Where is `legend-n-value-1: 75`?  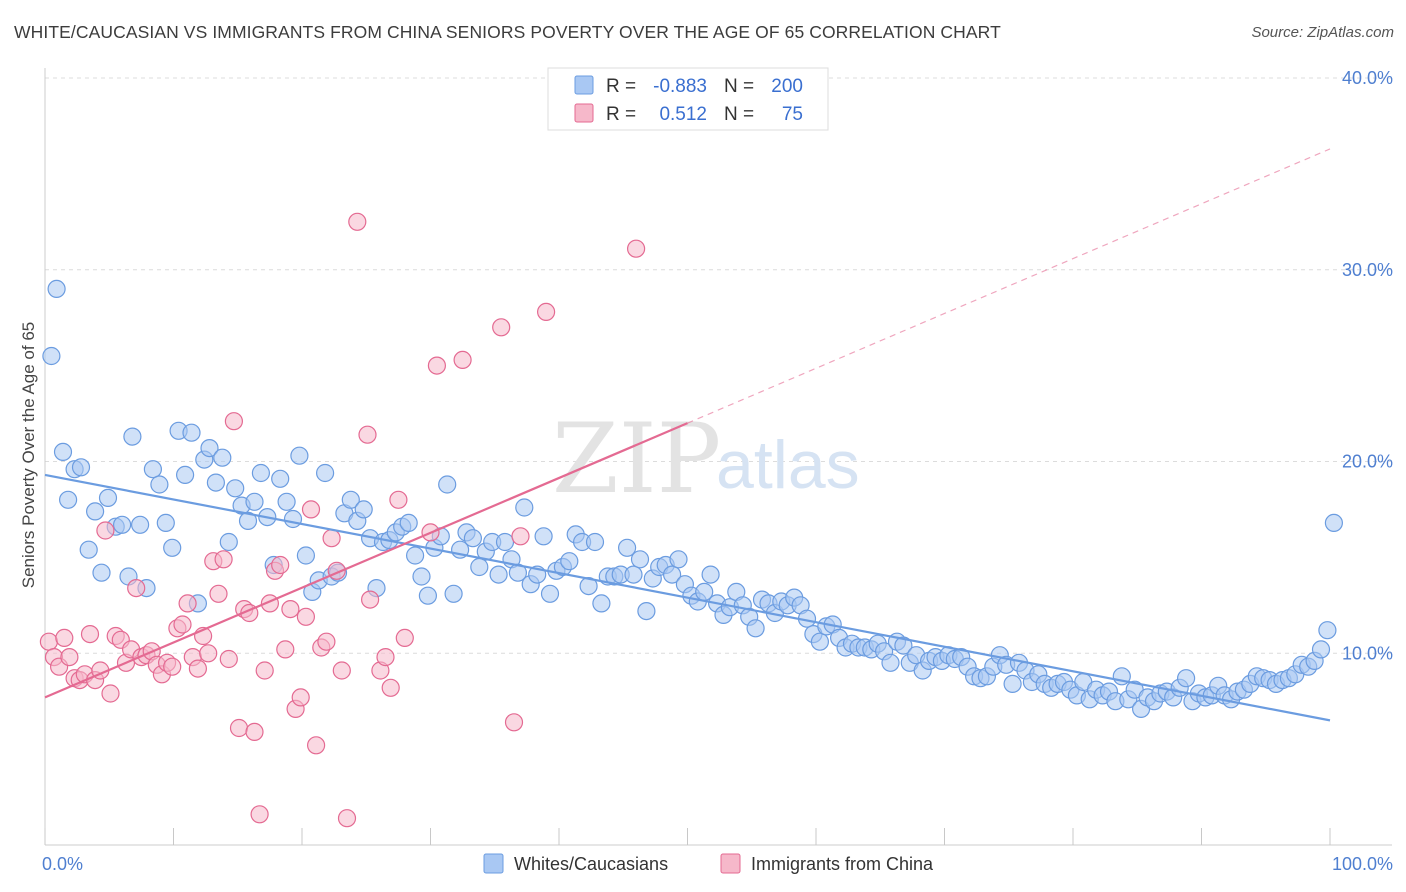 legend-n-value-1: 75 is located at coordinates (792, 114).